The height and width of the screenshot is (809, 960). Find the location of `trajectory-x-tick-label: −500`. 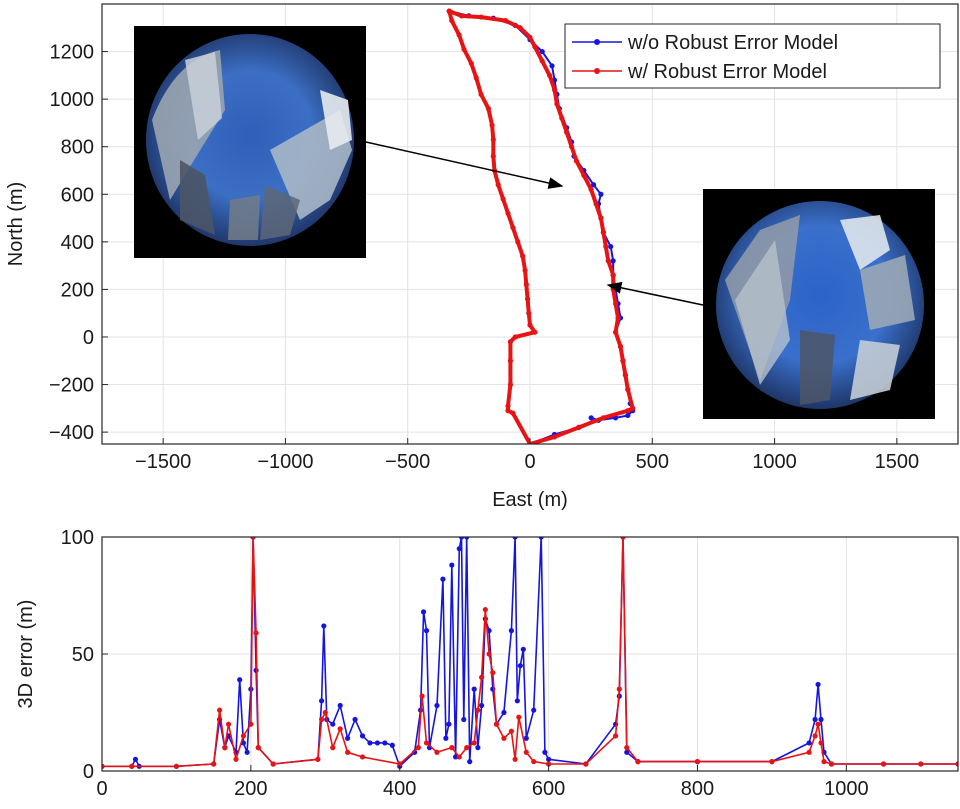

trajectory-x-tick-label: −500 is located at coordinates (407, 462).